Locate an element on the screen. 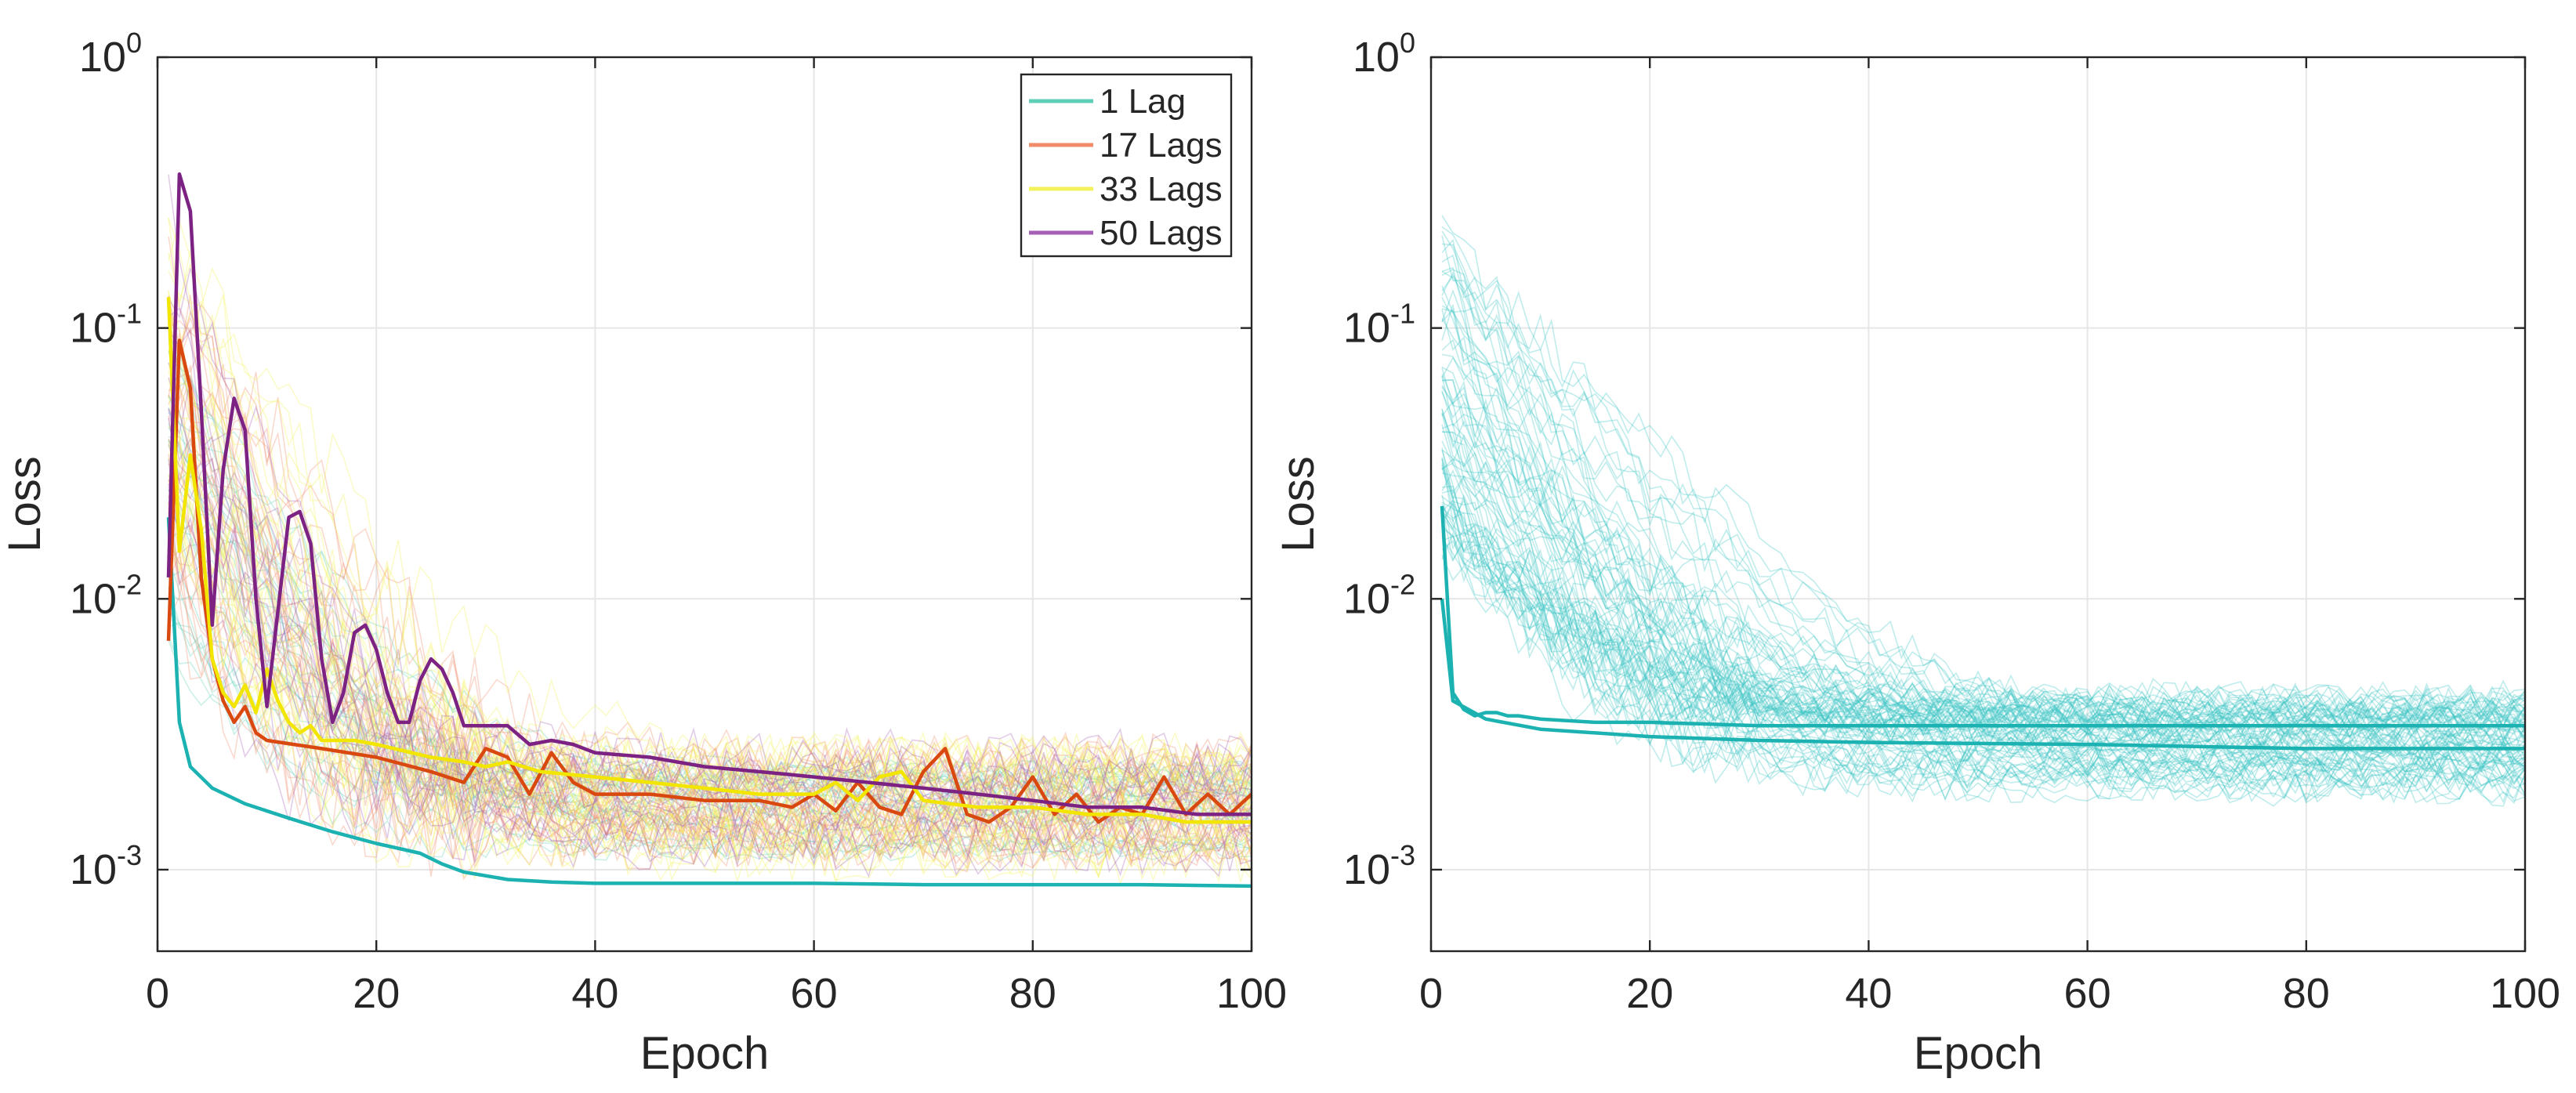 This screenshot has height=1093, width=2576. y-tick-label: 10⁻² is located at coordinates (1379, 595).